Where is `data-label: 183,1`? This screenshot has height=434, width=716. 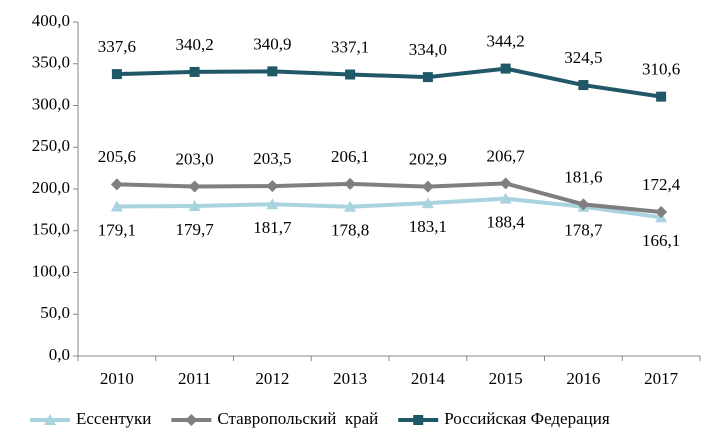
data-label: 183,1 is located at coordinates (428, 226).